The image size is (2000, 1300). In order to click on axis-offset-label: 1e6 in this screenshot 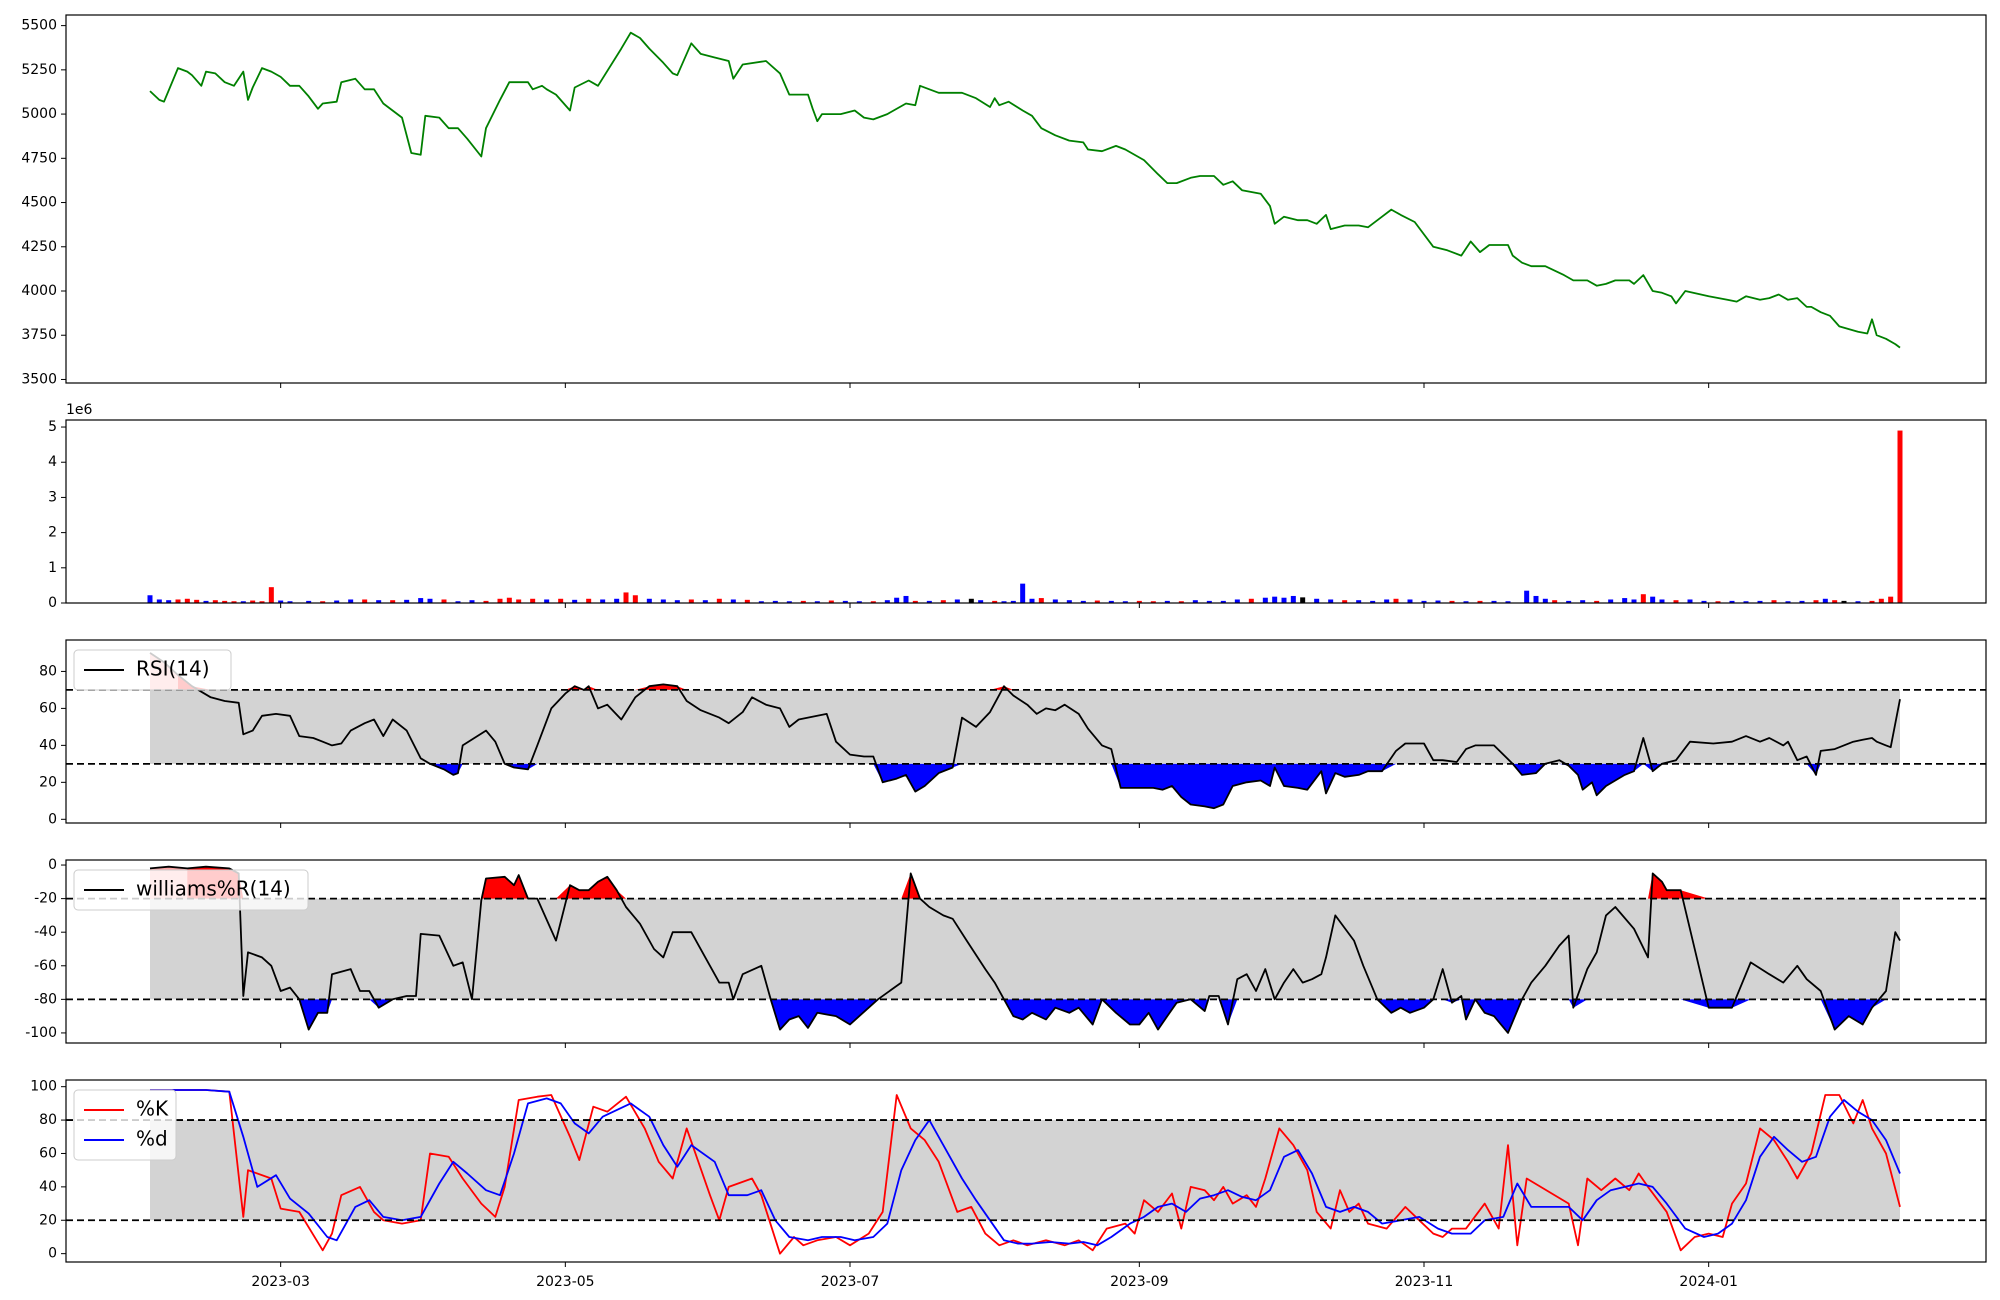, I will do `click(79, 410)`.